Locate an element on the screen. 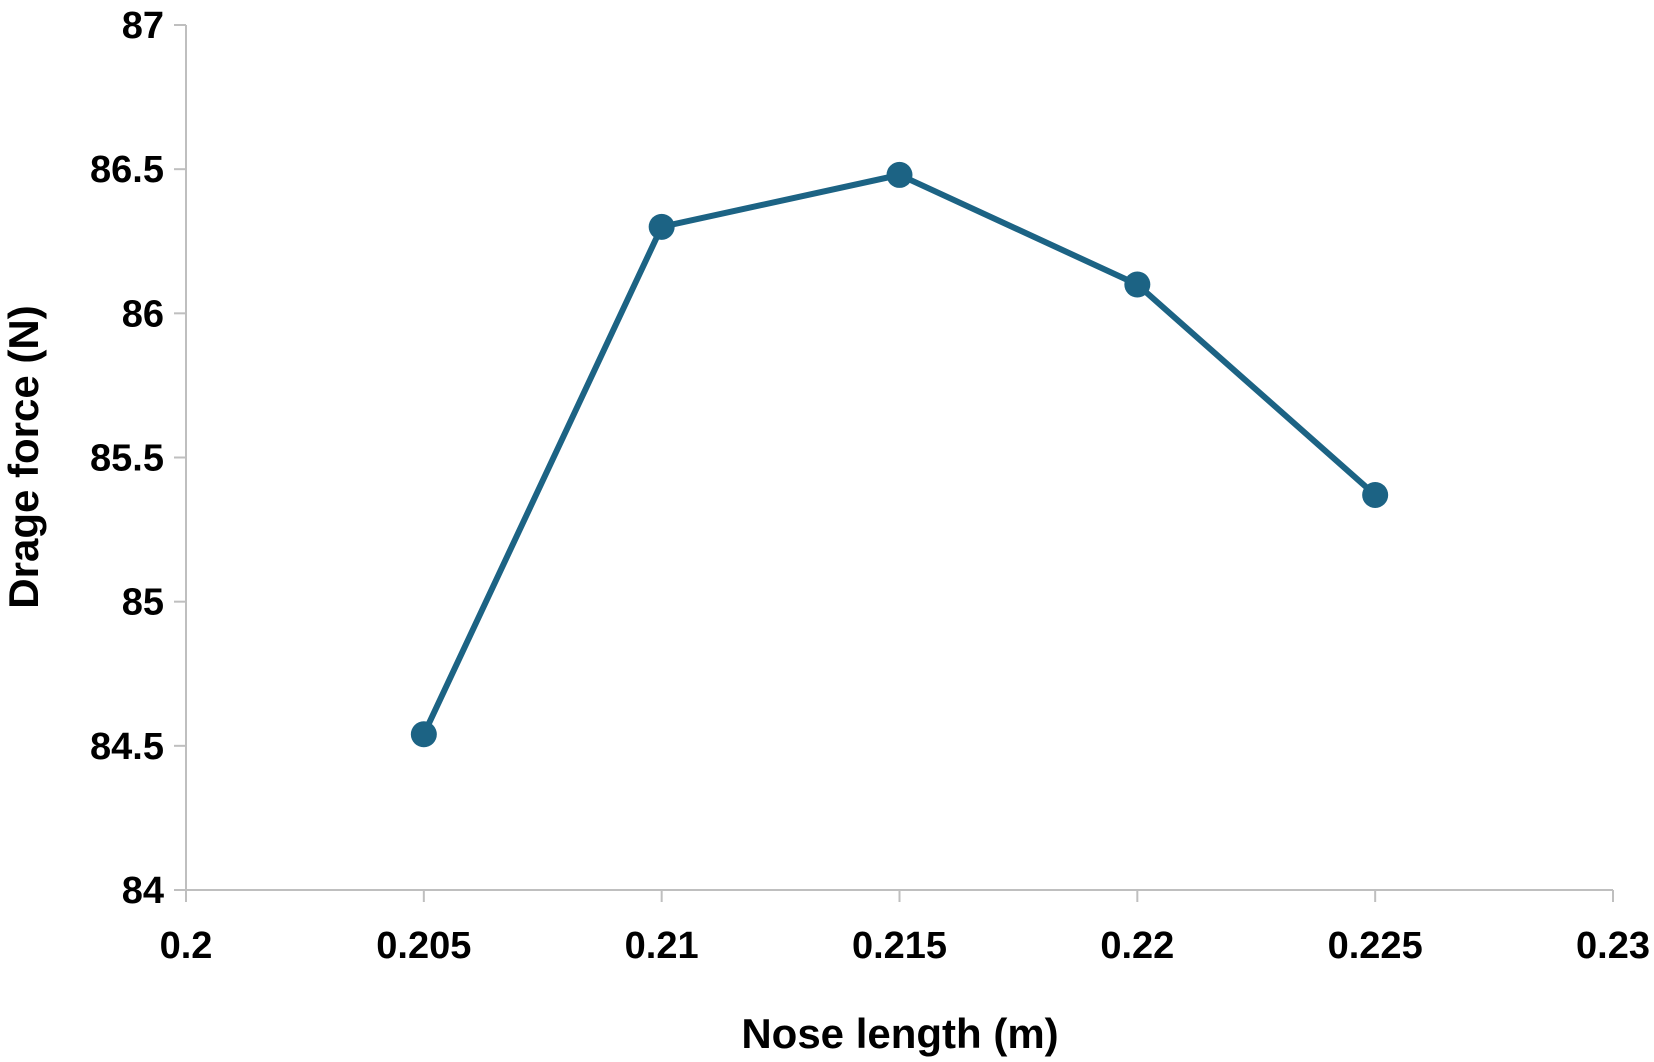  y-axis-ticks: 84 84.5 85 85.5 86 86.5 87 is located at coordinates (138, 458).